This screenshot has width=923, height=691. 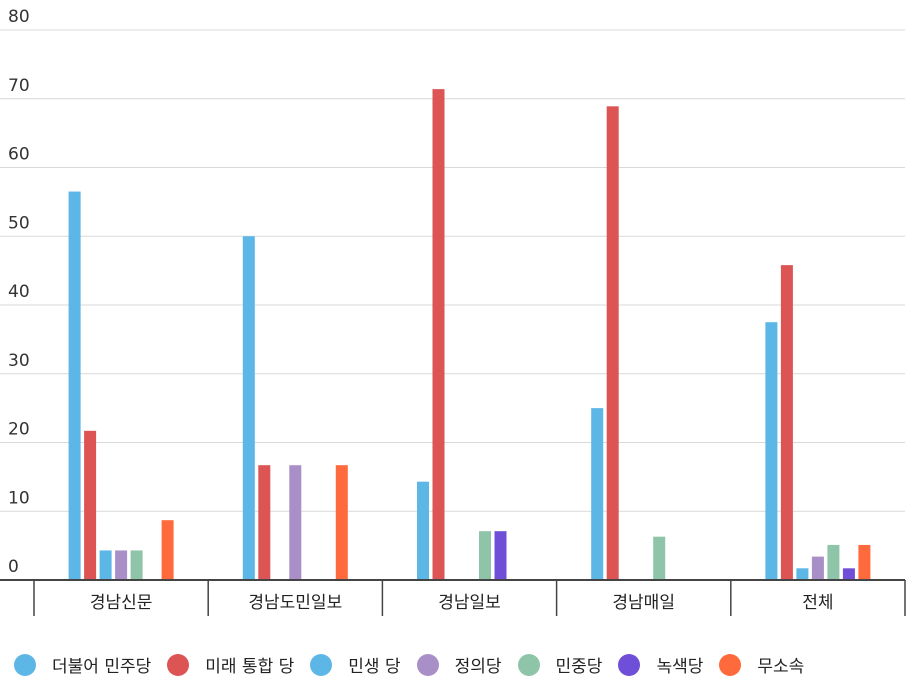 What do you see at coordinates (19, 155) in the screenshot?
I see `y-tick-label: 60` at bounding box center [19, 155].